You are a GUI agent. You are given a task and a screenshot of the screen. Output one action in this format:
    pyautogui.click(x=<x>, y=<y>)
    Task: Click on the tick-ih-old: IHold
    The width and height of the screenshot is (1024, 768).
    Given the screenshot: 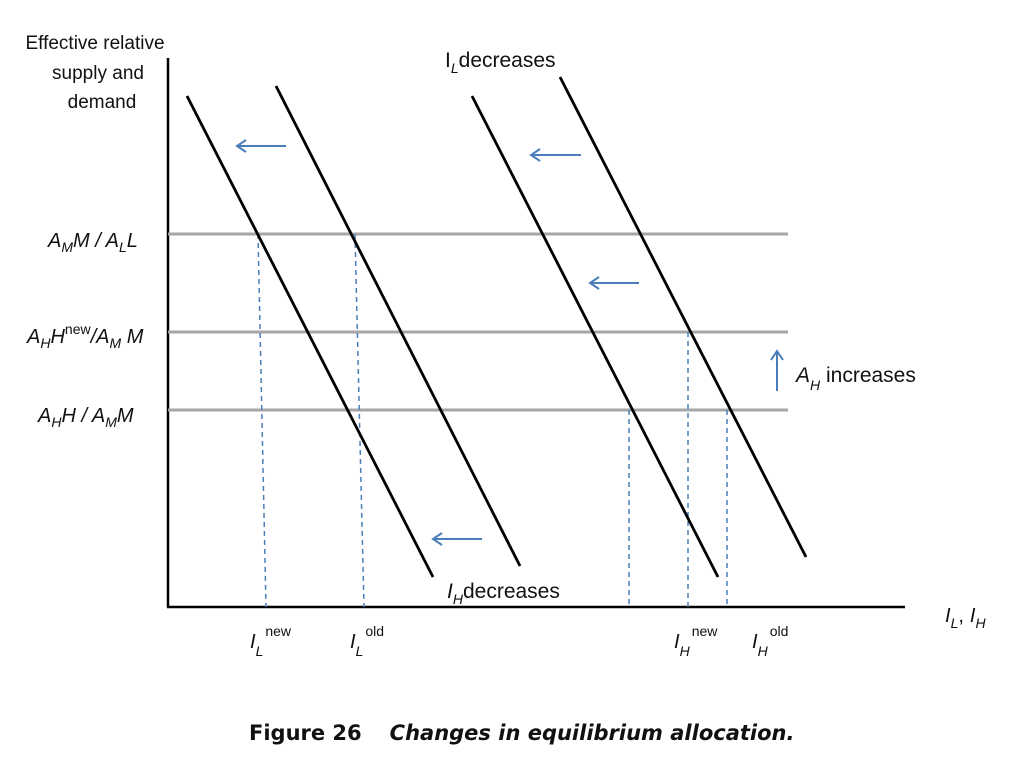 What is the action you would take?
    pyautogui.click(x=770, y=641)
    